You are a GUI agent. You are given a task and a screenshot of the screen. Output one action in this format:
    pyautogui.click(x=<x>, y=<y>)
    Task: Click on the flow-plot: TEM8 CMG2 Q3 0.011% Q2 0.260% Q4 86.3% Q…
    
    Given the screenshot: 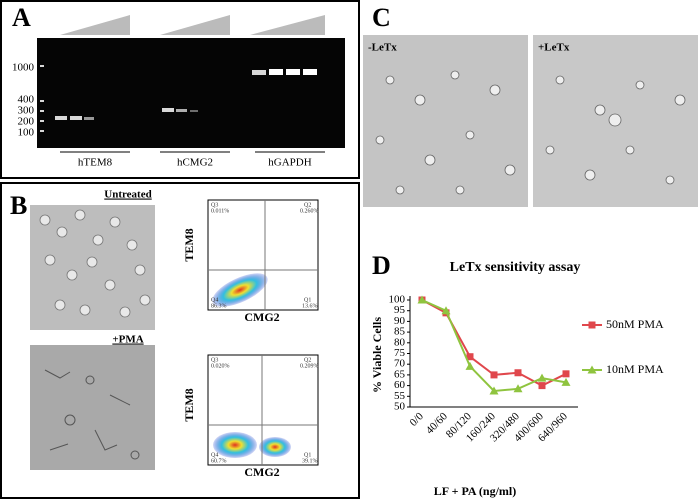 What is the action you would take?
    pyautogui.click(x=250, y=261)
    